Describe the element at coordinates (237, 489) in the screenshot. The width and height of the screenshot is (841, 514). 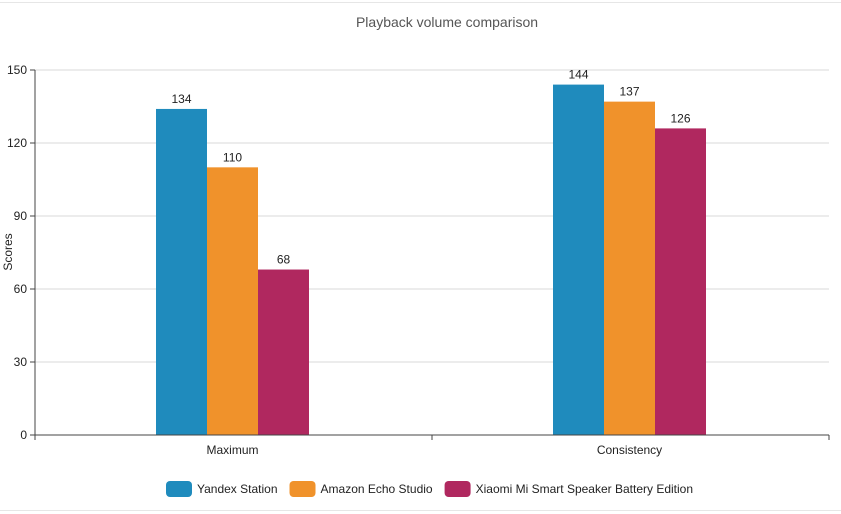
I see `legend-label: Yandex Station` at that location.